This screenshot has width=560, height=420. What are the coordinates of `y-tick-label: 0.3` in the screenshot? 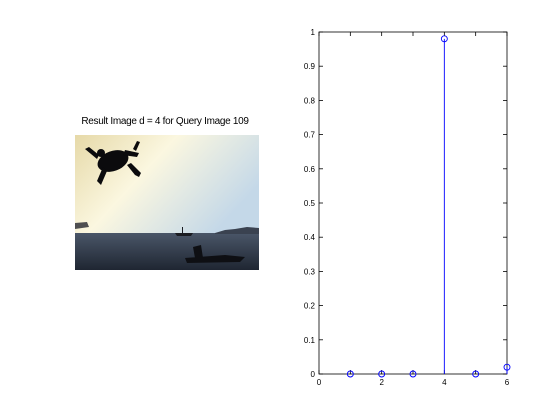 It's located at (310, 271).